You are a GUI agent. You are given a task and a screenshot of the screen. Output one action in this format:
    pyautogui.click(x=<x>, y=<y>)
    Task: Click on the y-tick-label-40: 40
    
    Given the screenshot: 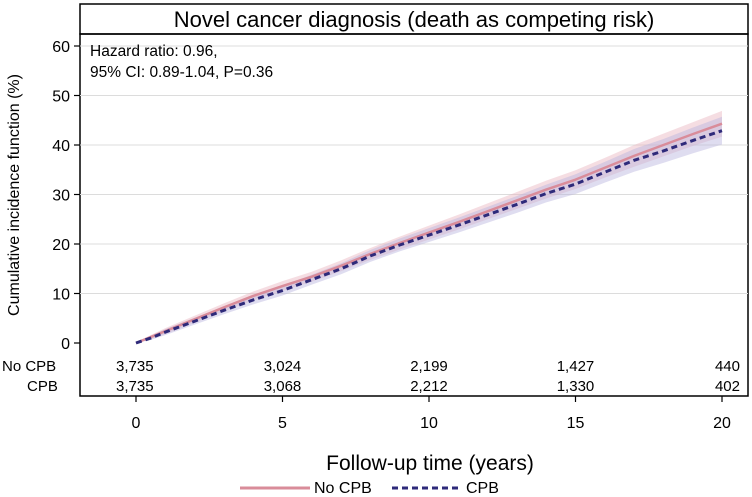 What is the action you would take?
    pyautogui.click(x=61, y=146)
    